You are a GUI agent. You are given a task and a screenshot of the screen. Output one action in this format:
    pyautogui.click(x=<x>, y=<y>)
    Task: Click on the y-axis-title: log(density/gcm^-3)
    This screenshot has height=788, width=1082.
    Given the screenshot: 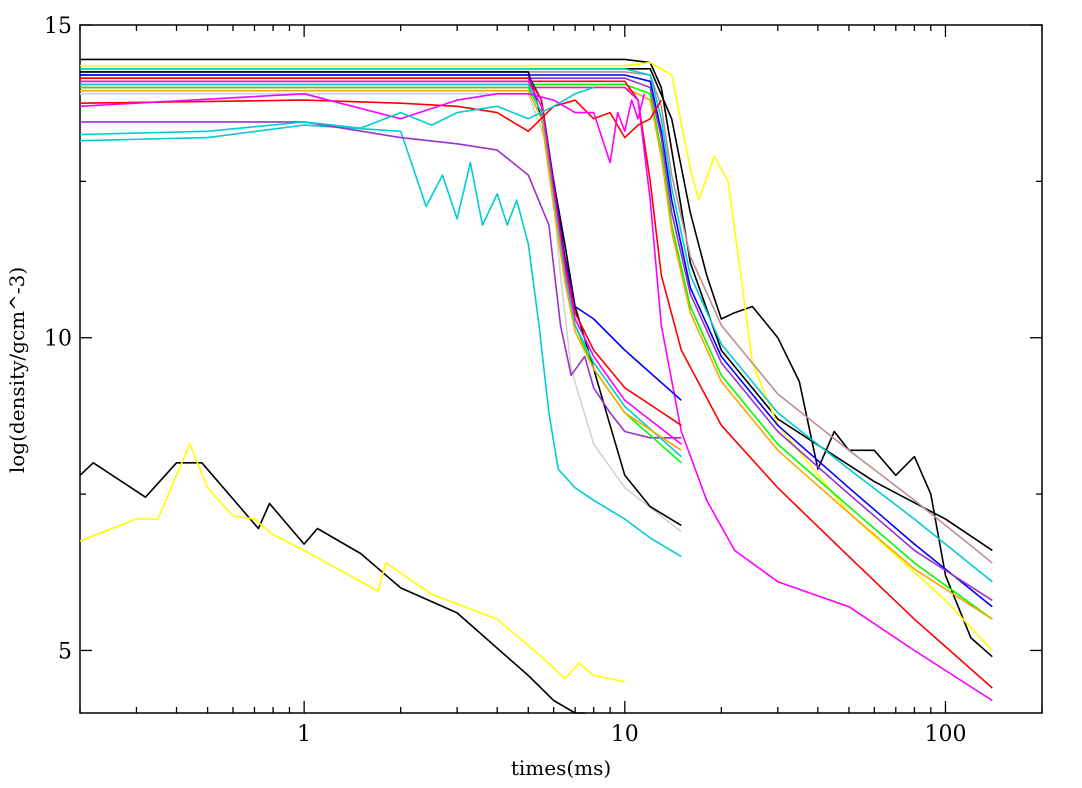 What is the action you would take?
    pyautogui.click(x=17, y=370)
    